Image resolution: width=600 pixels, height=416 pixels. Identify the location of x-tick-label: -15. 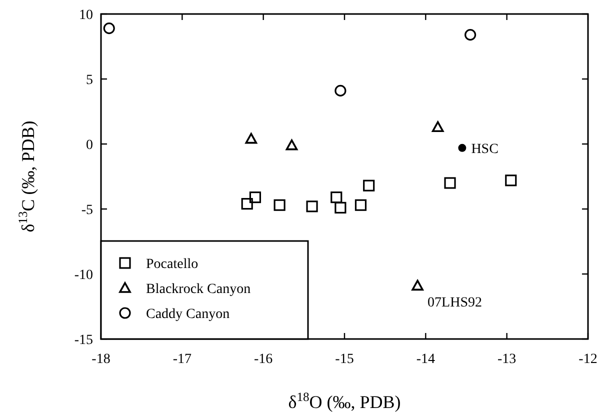
(344, 359).